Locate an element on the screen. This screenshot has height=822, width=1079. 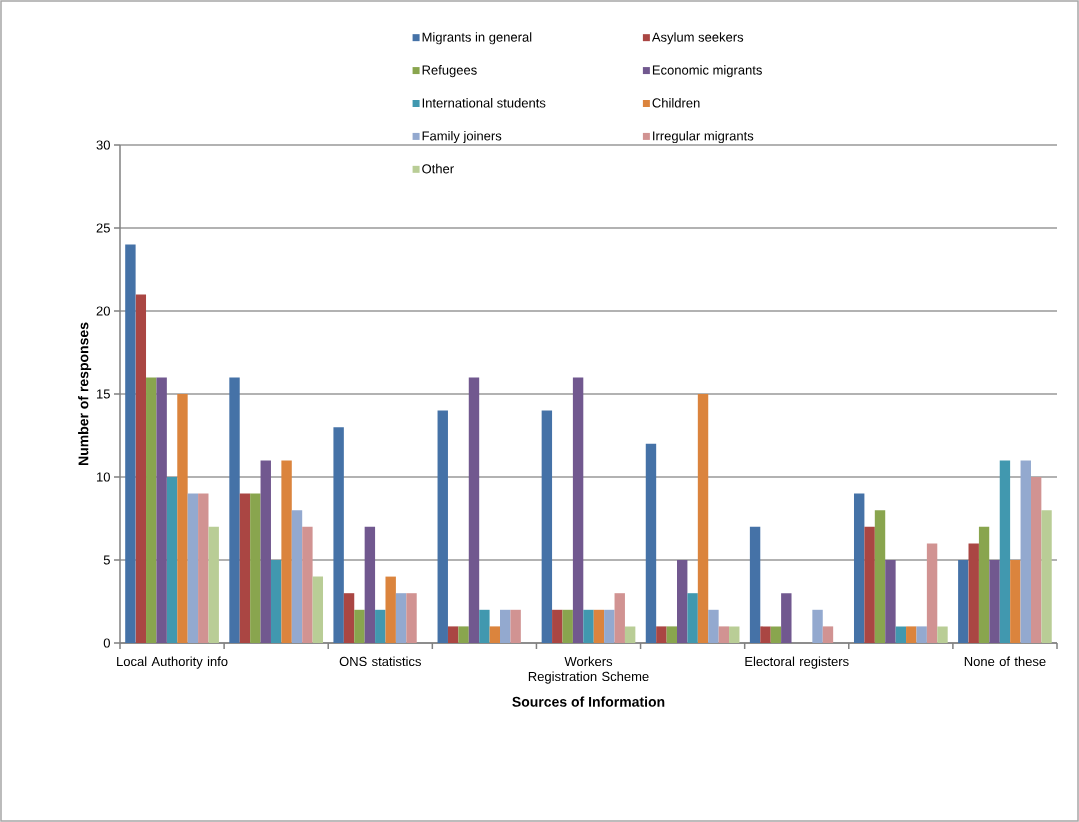
y-tick-label: 30 is located at coordinates (103, 145).